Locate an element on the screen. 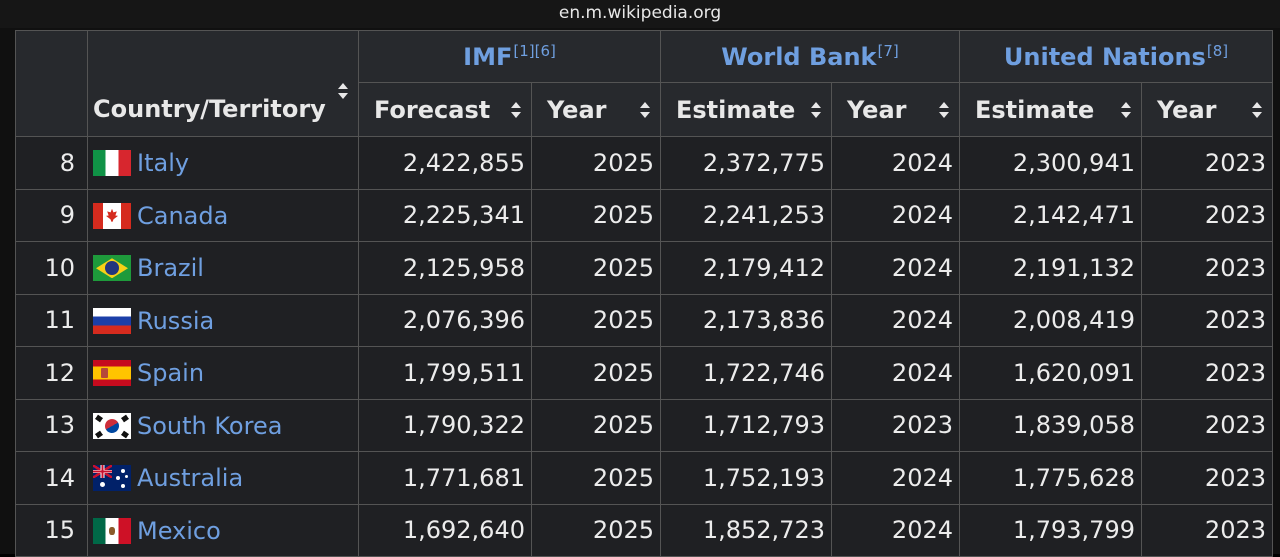 The height and width of the screenshot is (557, 1280). wb-year-label: Year is located at coordinates (877, 109).